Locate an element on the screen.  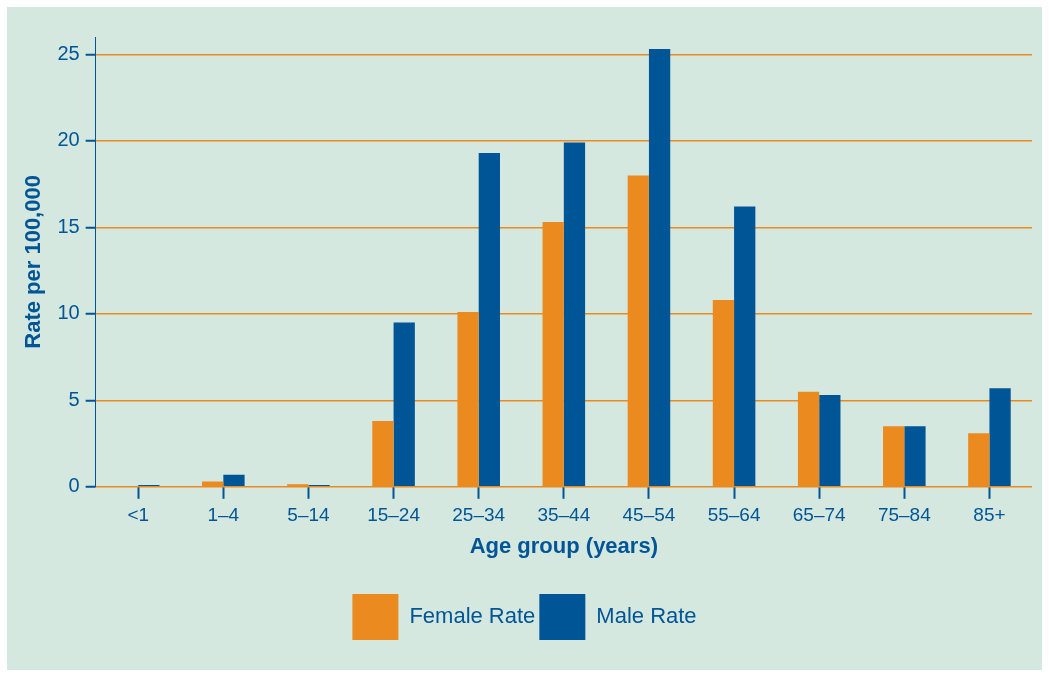
y-tick-label: 5 is located at coordinates (74, 398).